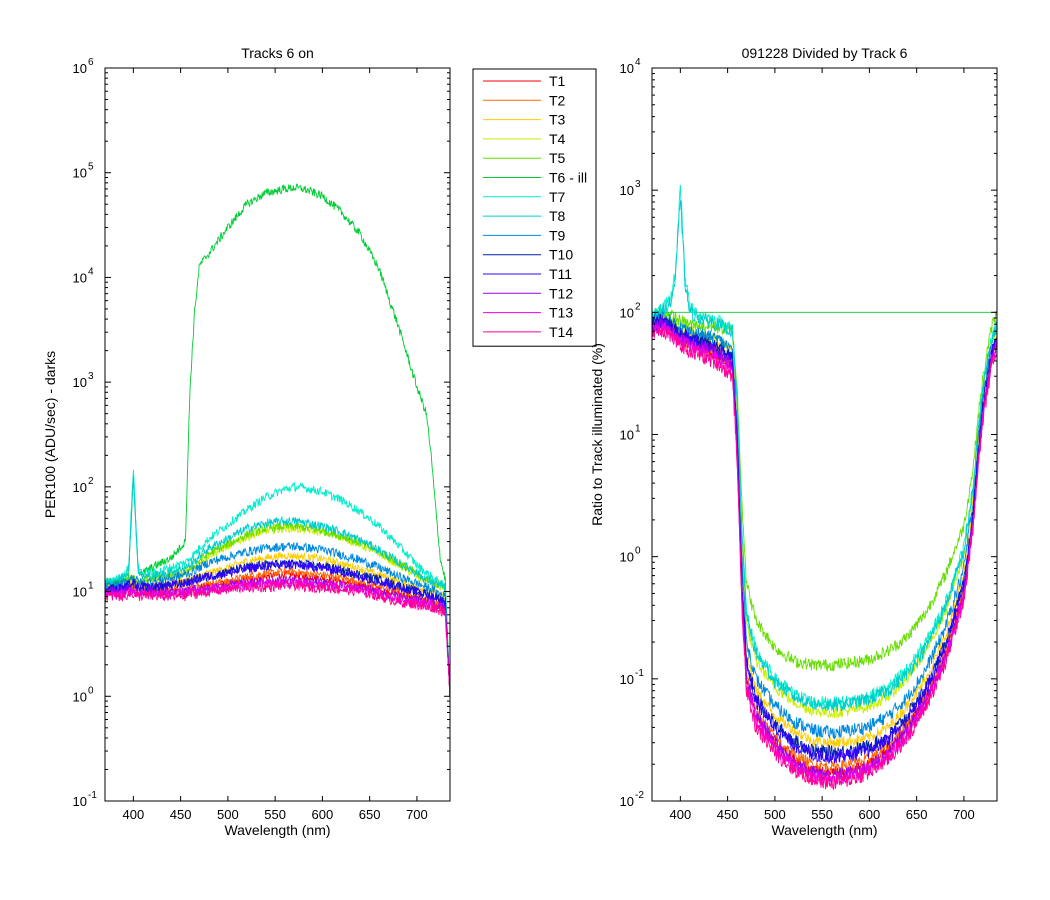 The height and width of the screenshot is (900, 1050). Describe the element at coordinates (50, 434) in the screenshot. I see `y-axis-label: PER100 (ADU/sec) - darks` at that location.